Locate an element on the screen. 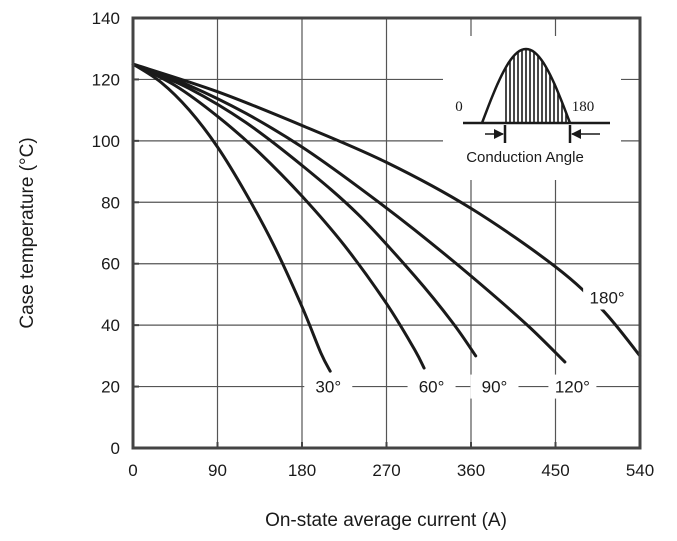  y-tick-label-2: 40 is located at coordinates (110, 325).